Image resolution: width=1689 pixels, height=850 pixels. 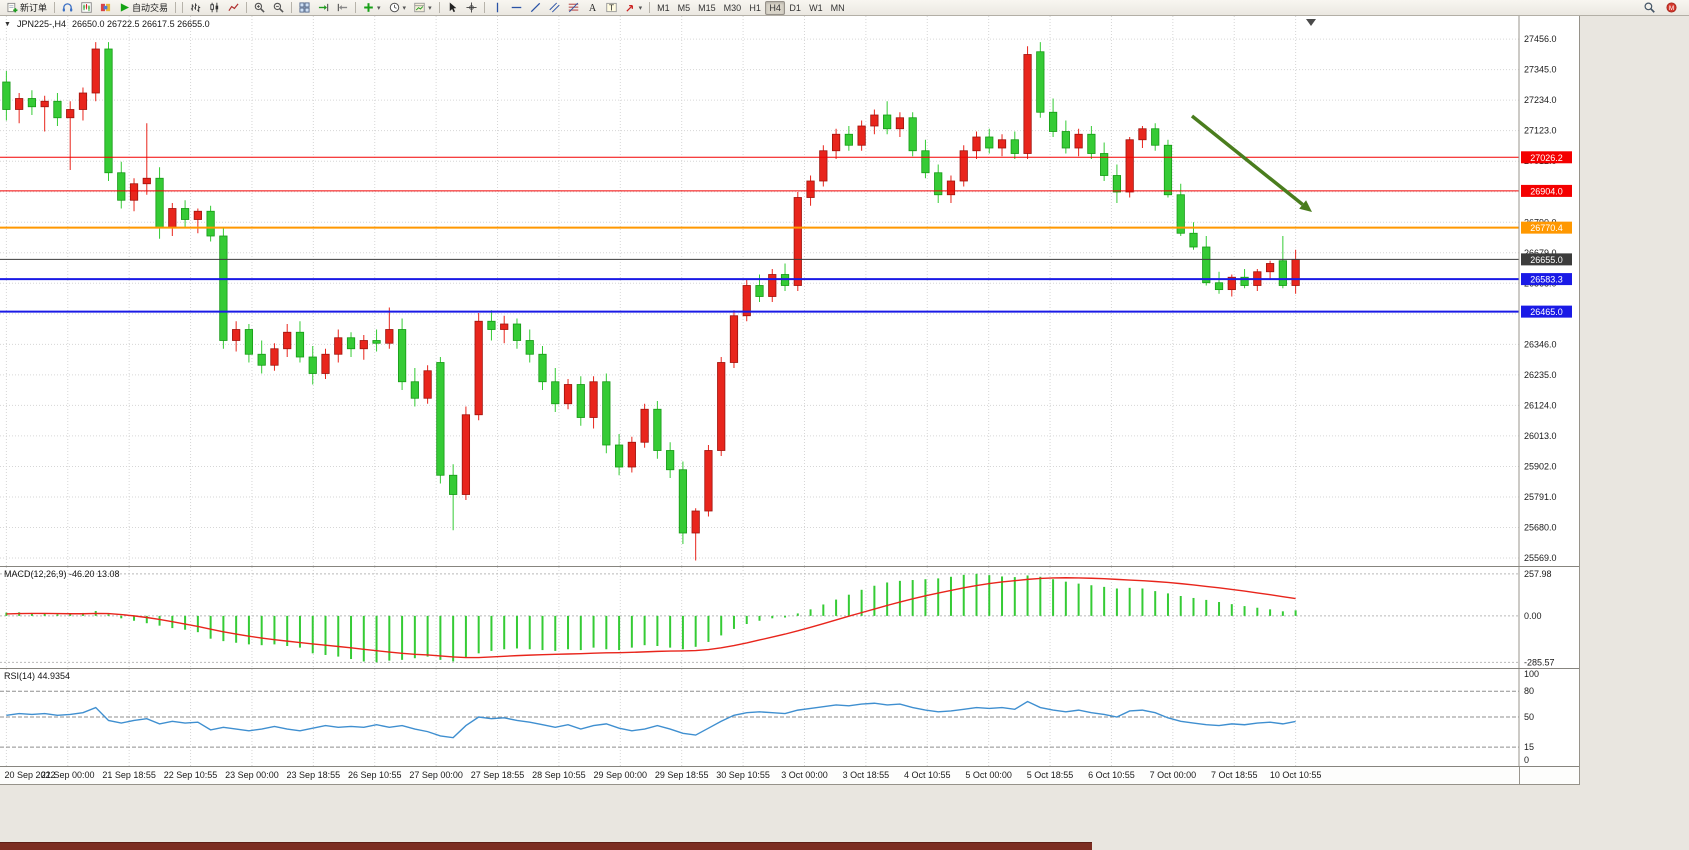 What do you see at coordinates (1540, 253) in the screenshot?
I see `price-axis-label: 26679.0` at bounding box center [1540, 253].